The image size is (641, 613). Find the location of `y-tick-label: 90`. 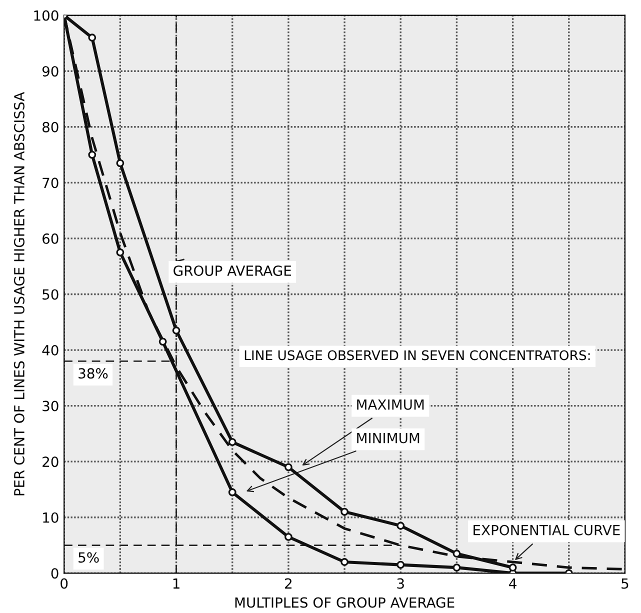

y-tick-label: 90 is located at coordinates (50, 71).